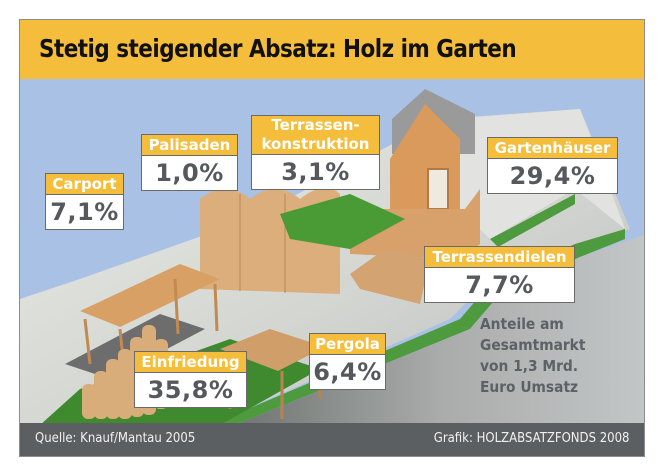 The image size is (664, 475). Describe the element at coordinates (347, 372) in the screenshot. I see `card-value: 6,4%` at that location.